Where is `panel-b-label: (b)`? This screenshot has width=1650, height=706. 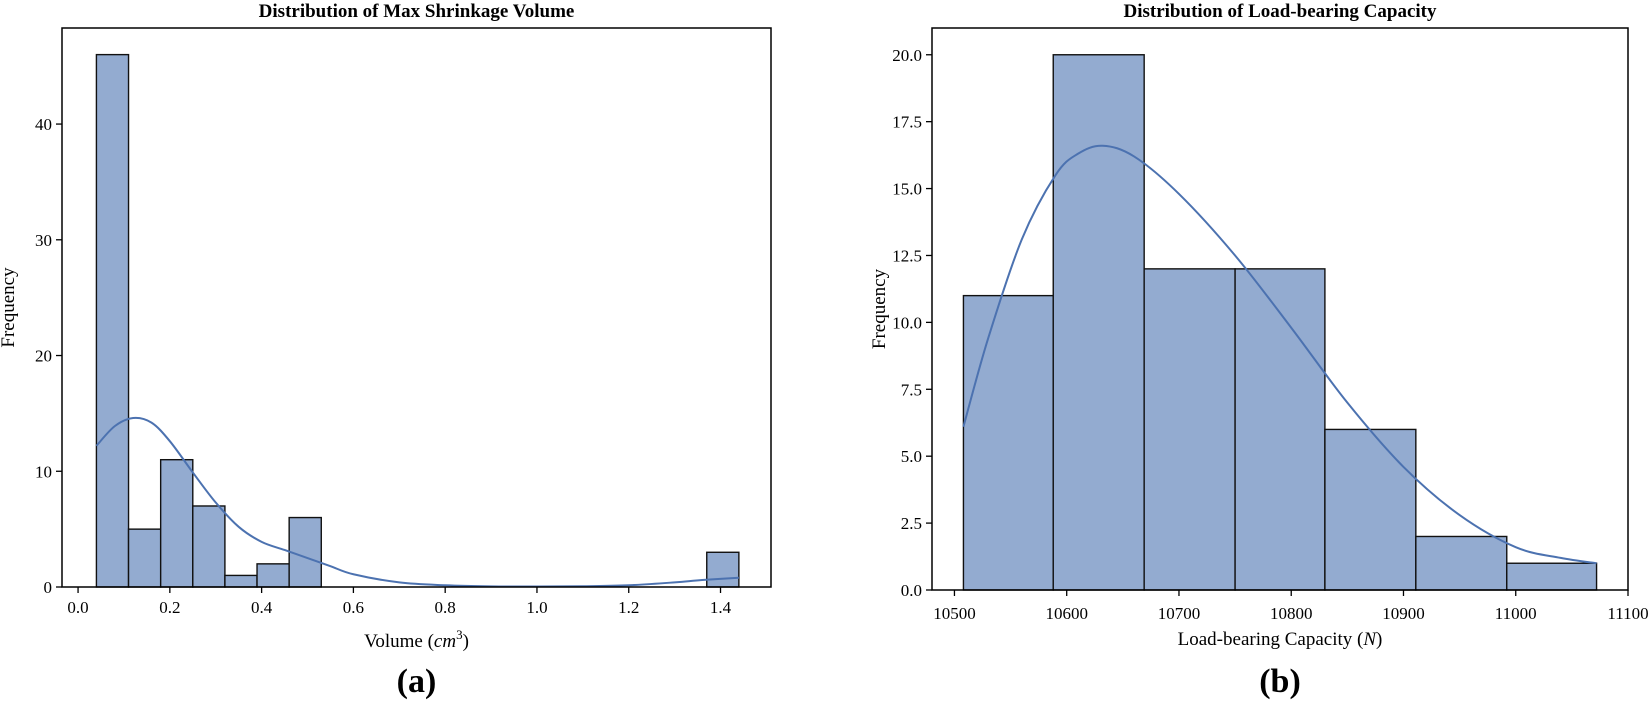 panel-b-label: (b) is located at coordinates (1280, 681).